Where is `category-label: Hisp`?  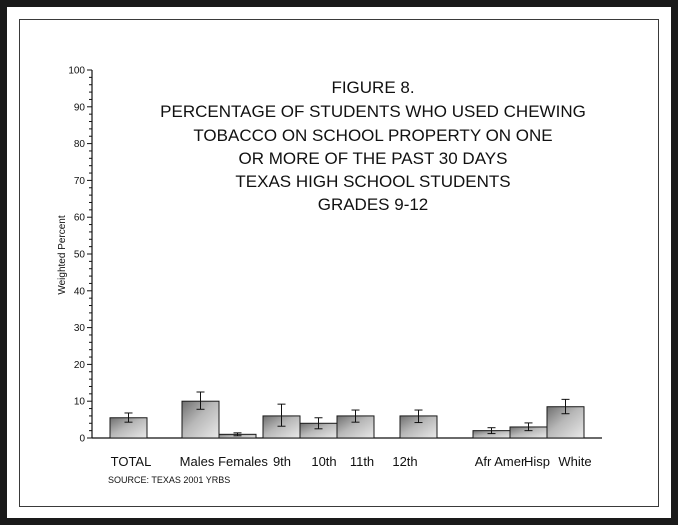 category-label: Hisp is located at coordinates (537, 461).